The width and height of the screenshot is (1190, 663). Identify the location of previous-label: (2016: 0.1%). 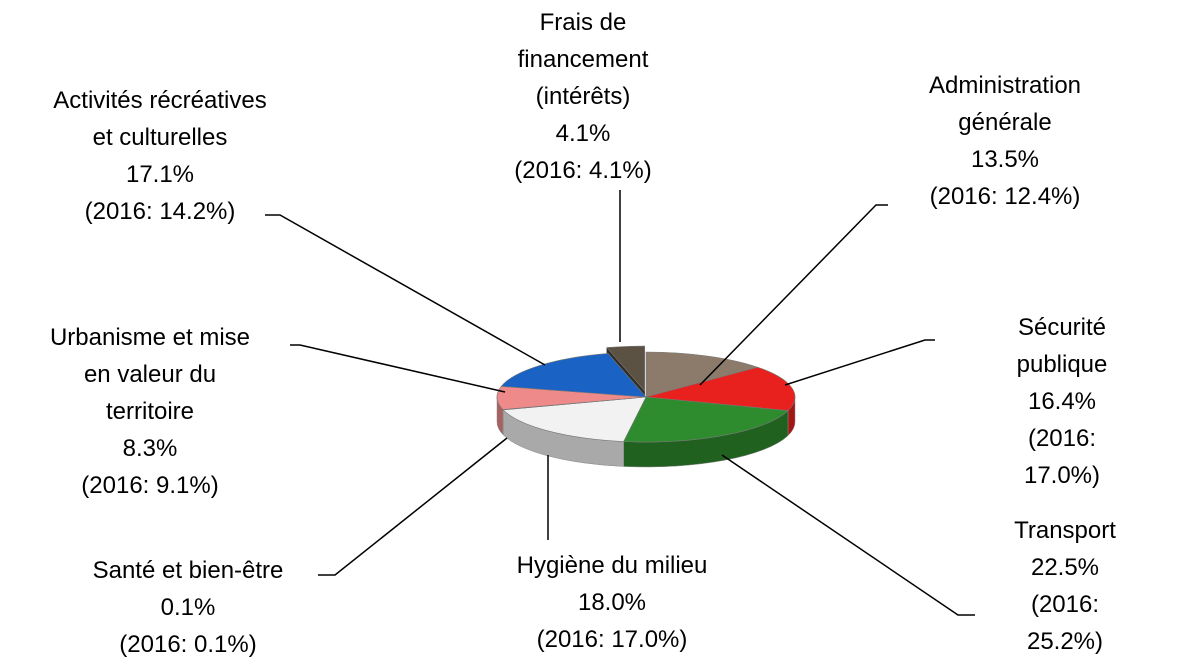
(188, 644).